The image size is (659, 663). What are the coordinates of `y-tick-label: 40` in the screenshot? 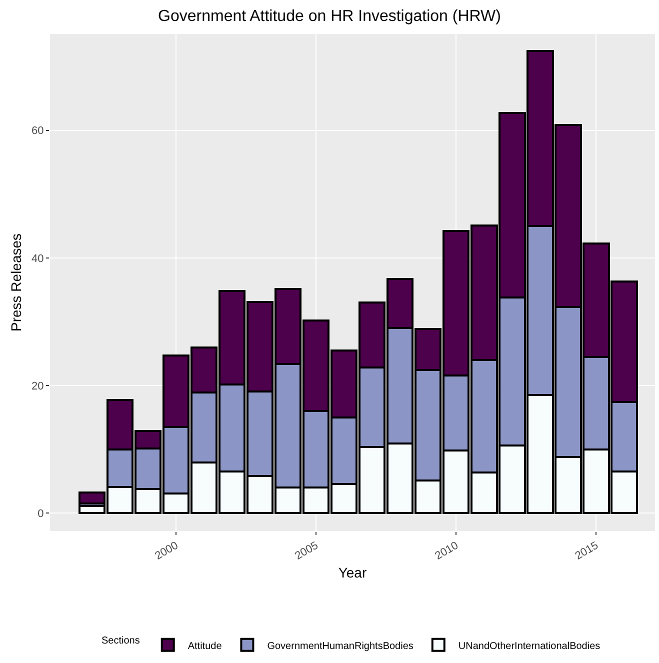 It's located at (38, 258).